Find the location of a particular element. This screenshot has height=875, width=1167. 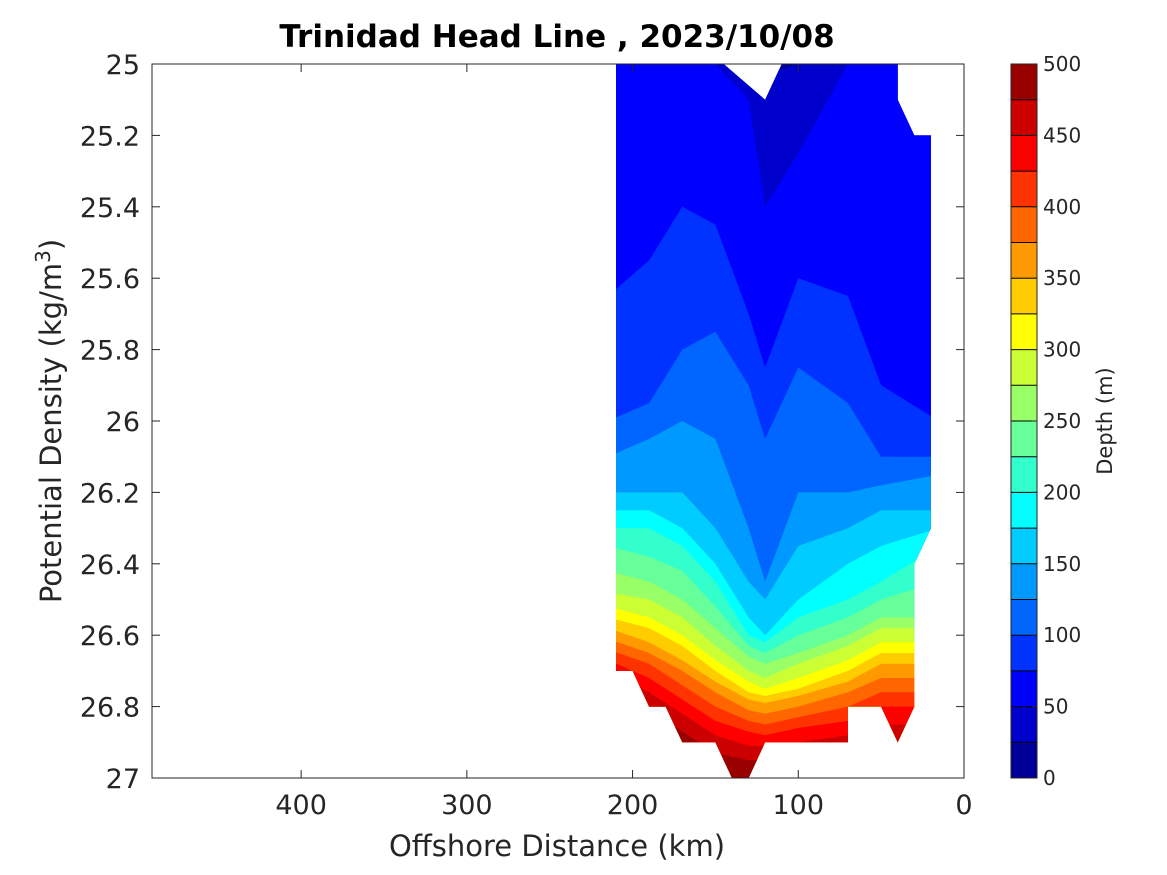

x-tick-label: 0 is located at coordinates (963, 805).